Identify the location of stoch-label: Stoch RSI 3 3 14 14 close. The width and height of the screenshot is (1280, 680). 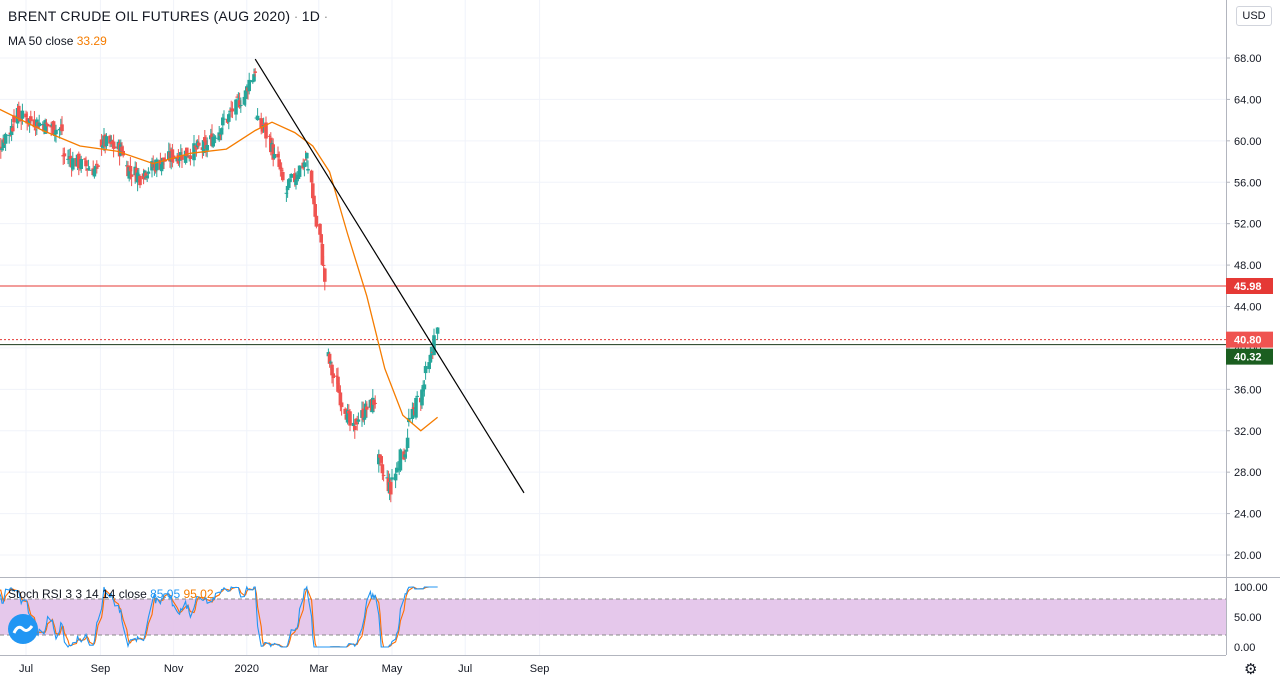
(77, 594).